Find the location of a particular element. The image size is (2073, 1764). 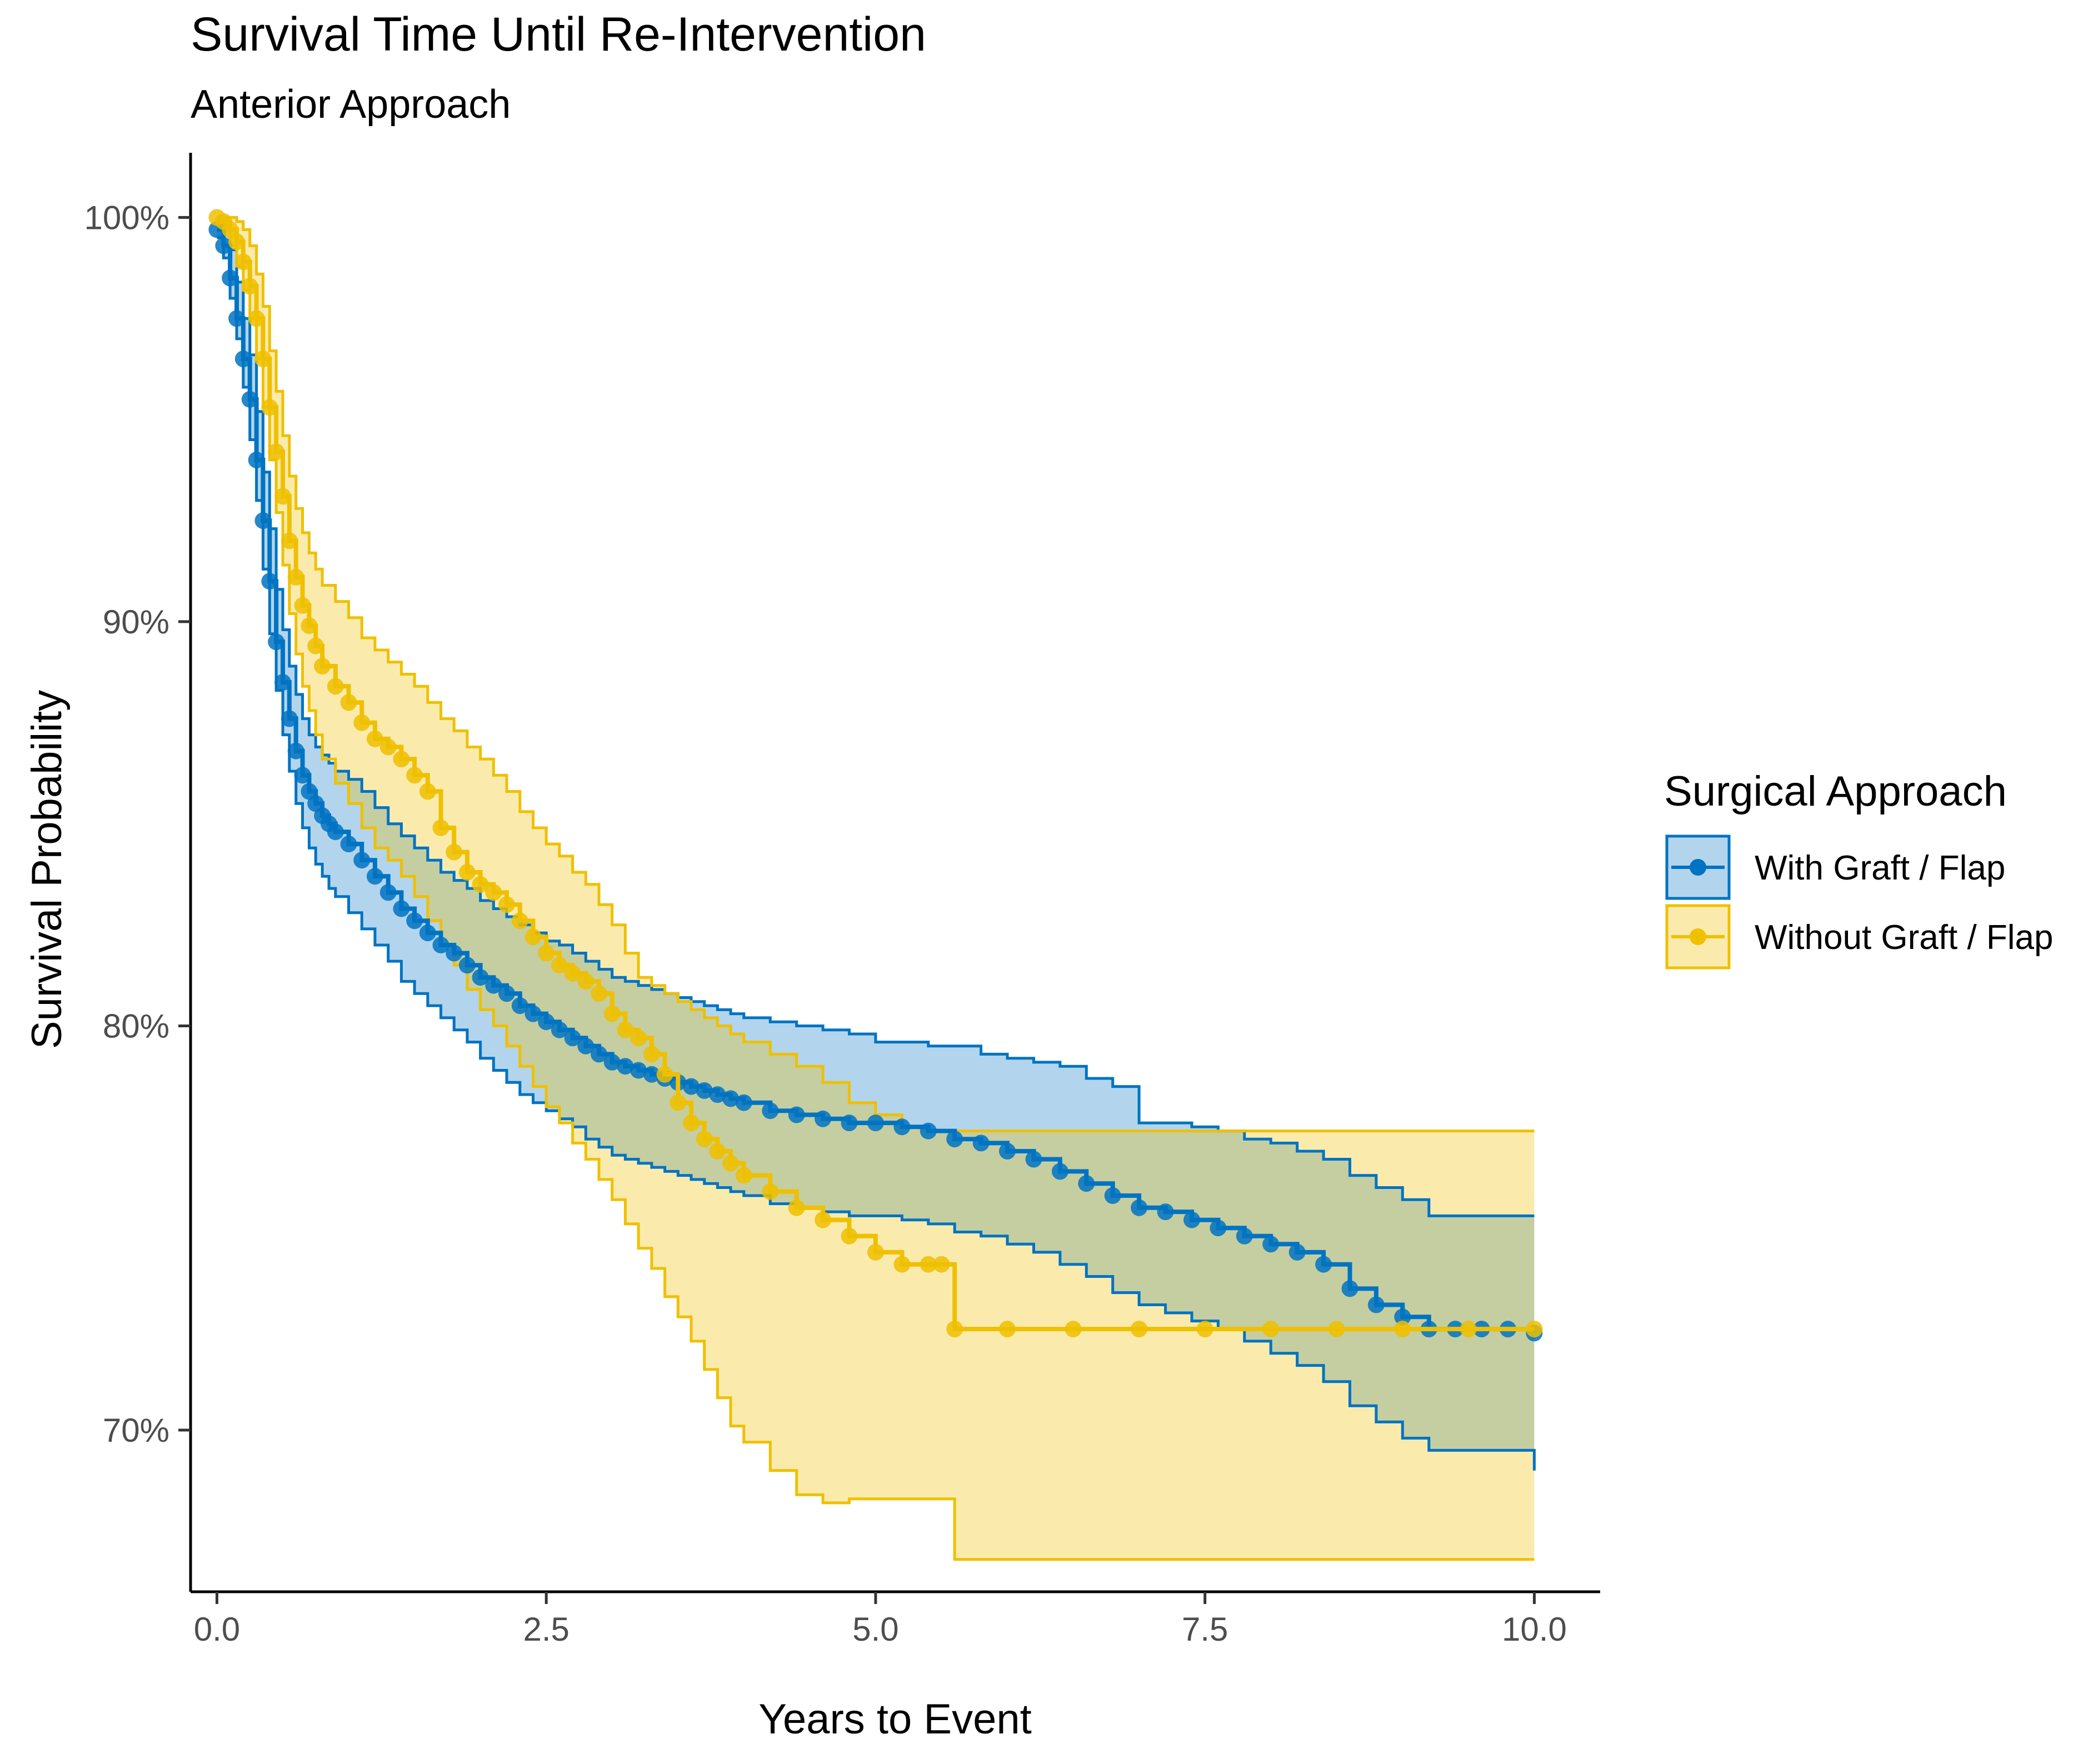

x-tick-label: 10.0 is located at coordinates (1534, 1629).